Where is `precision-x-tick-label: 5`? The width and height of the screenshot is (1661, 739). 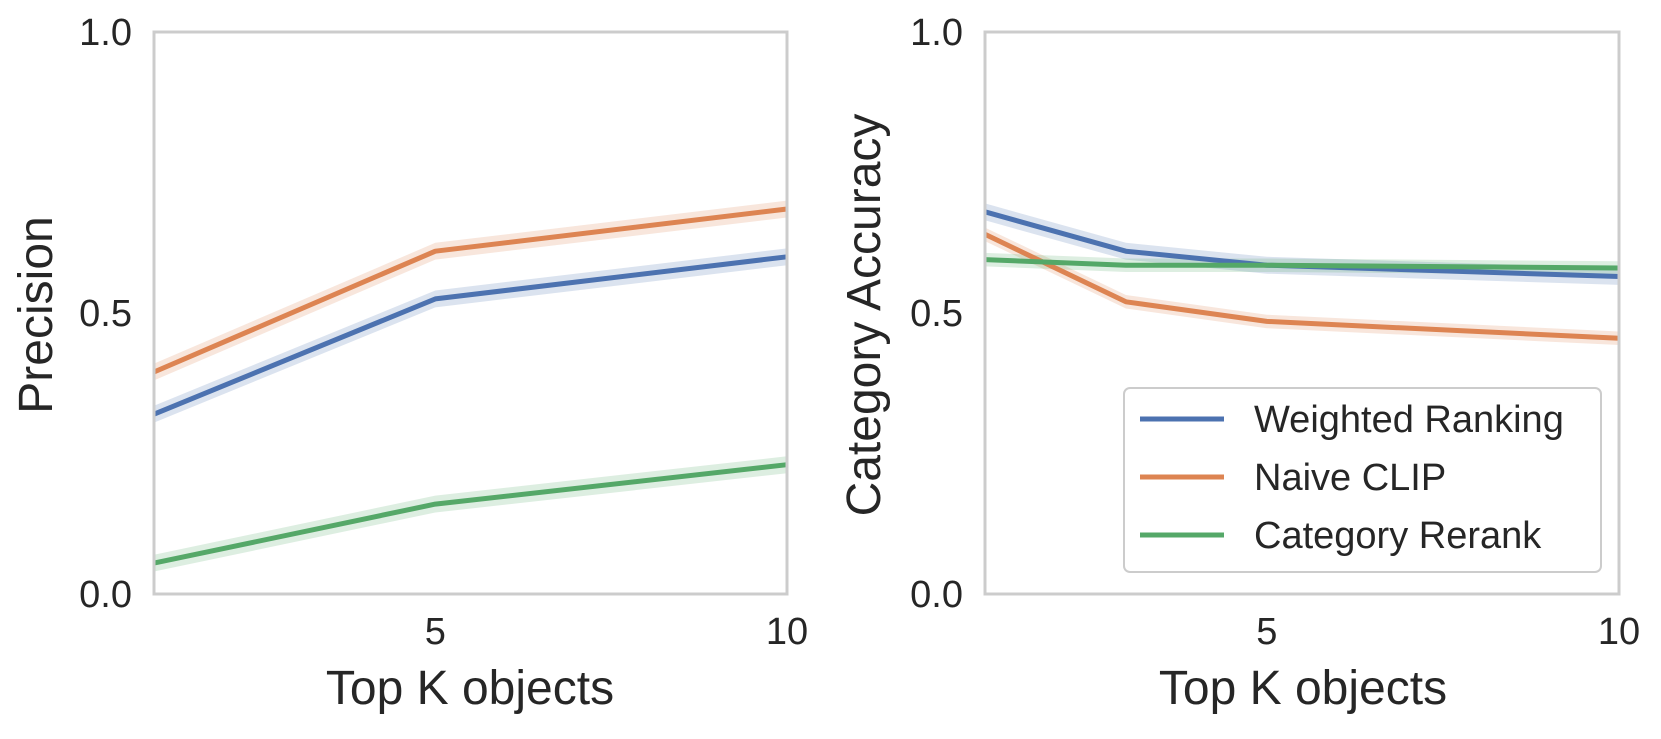
precision-x-tick-label: 5 is located at coordinates (435, 632).